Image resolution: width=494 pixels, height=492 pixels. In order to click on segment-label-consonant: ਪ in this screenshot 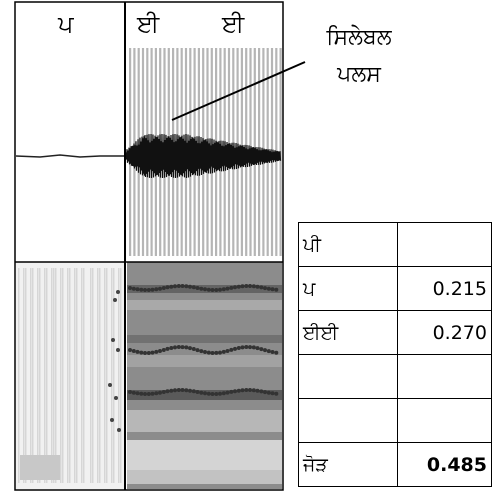, I will do `click(66, 24)`.